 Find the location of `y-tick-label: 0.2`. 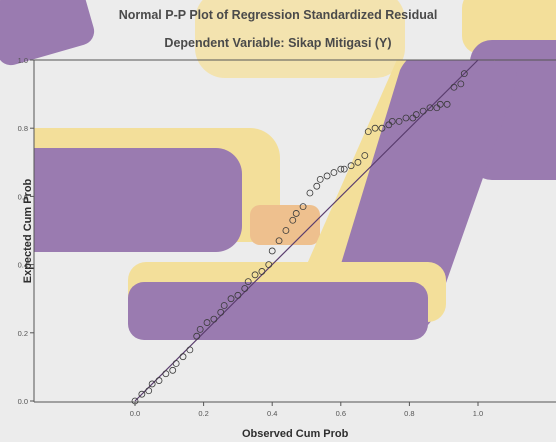

y-tick-label: 0.2 is located at coordinates (23, 333).